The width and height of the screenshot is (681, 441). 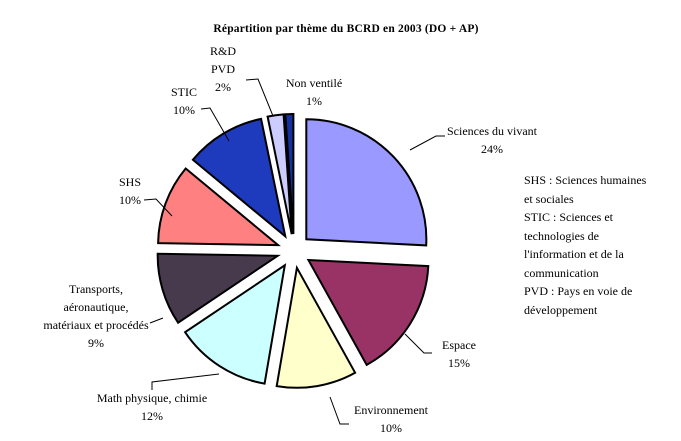 I want to click on slice-label-name: STIC, so click(x=184, y=92).